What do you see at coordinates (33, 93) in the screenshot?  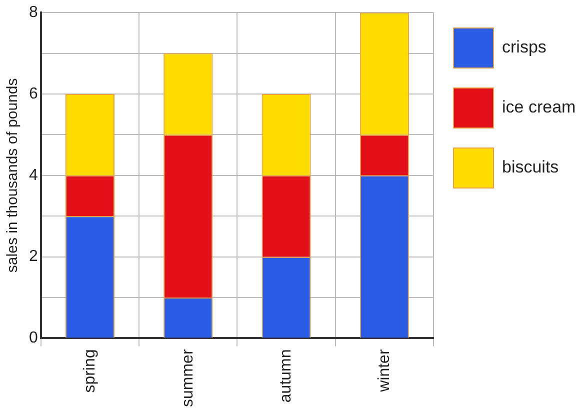 I see `y-tick-label: 6` at bounding box center [33, 93].